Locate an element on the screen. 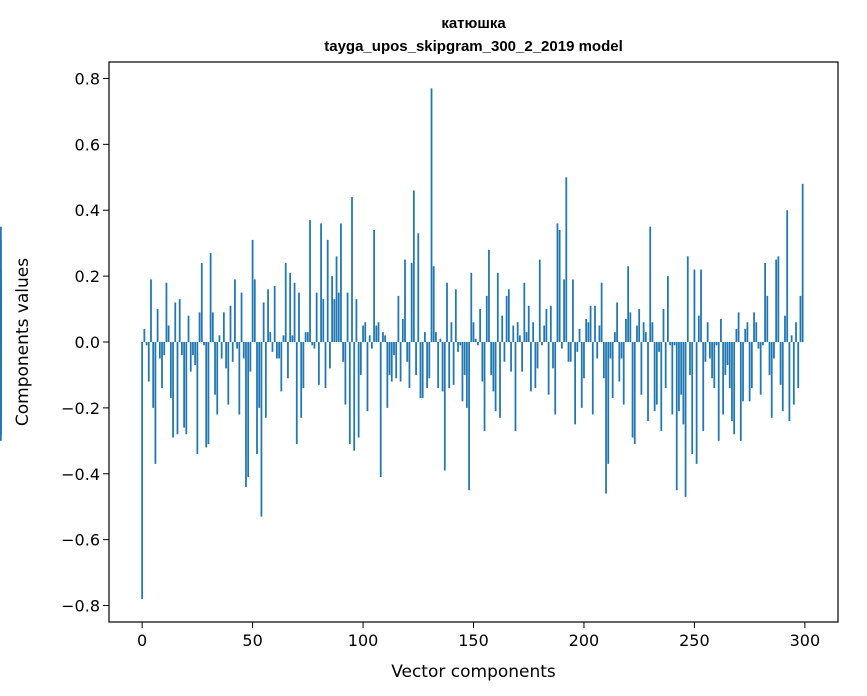 The image size is (867, 696). y-tick-label: −0.8 is located at coordinates (80, 606).